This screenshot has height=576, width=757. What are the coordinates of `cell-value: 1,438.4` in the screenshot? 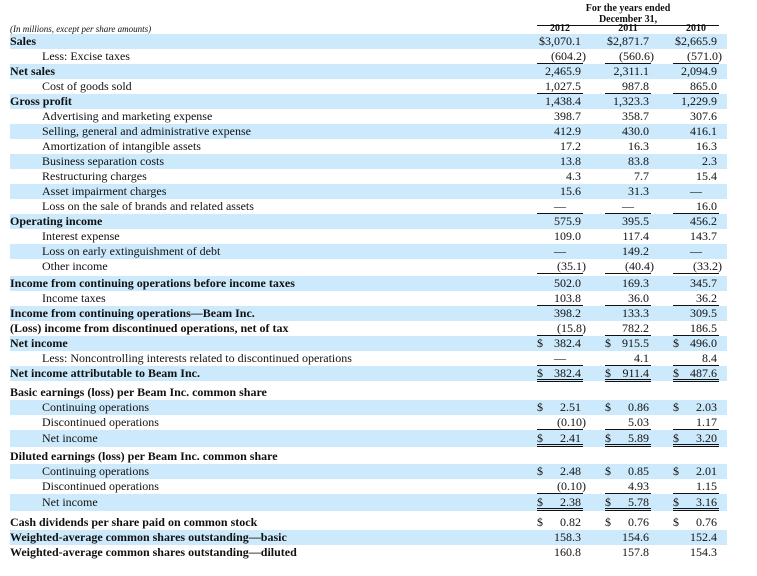 It's located at (563, 101).